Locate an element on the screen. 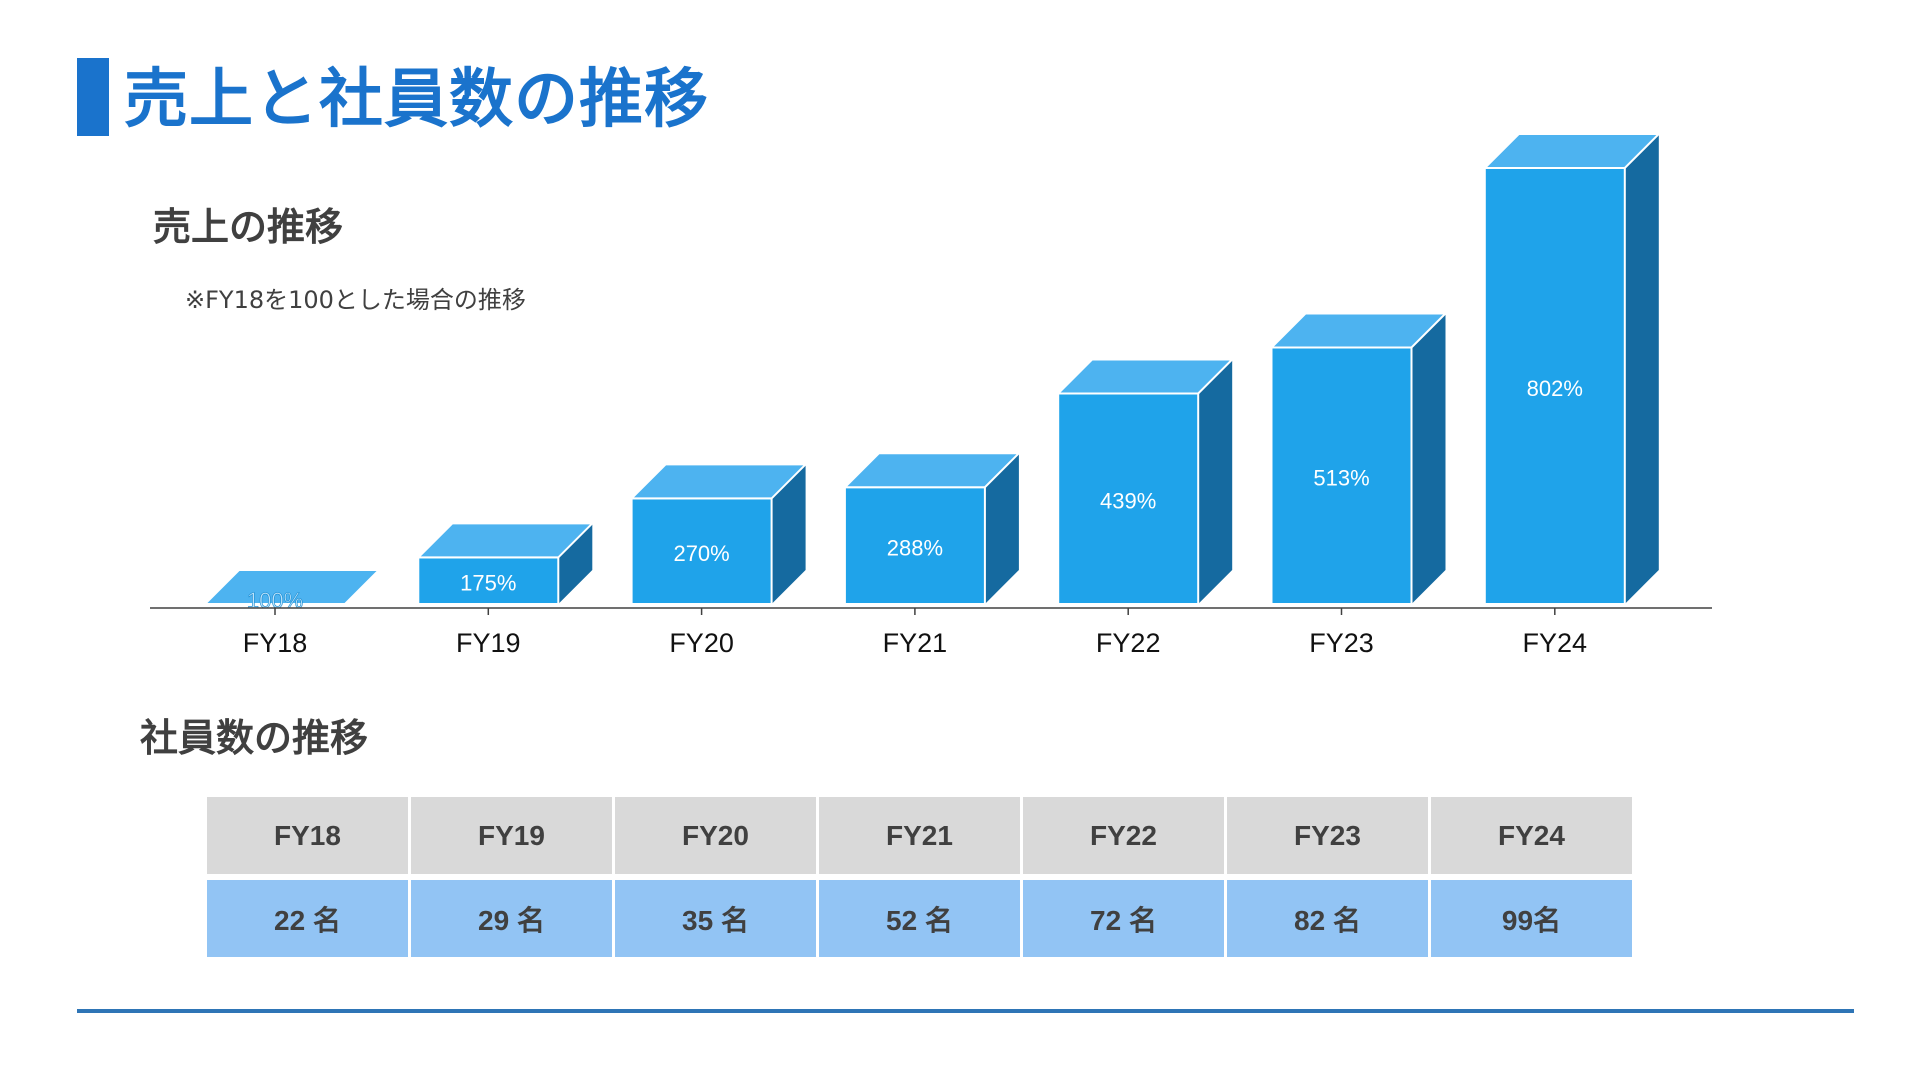 The height and width of the screenshot is (1080, 1920). x-axis-tick-label: FY22 is located at coordinates (1128, 643).